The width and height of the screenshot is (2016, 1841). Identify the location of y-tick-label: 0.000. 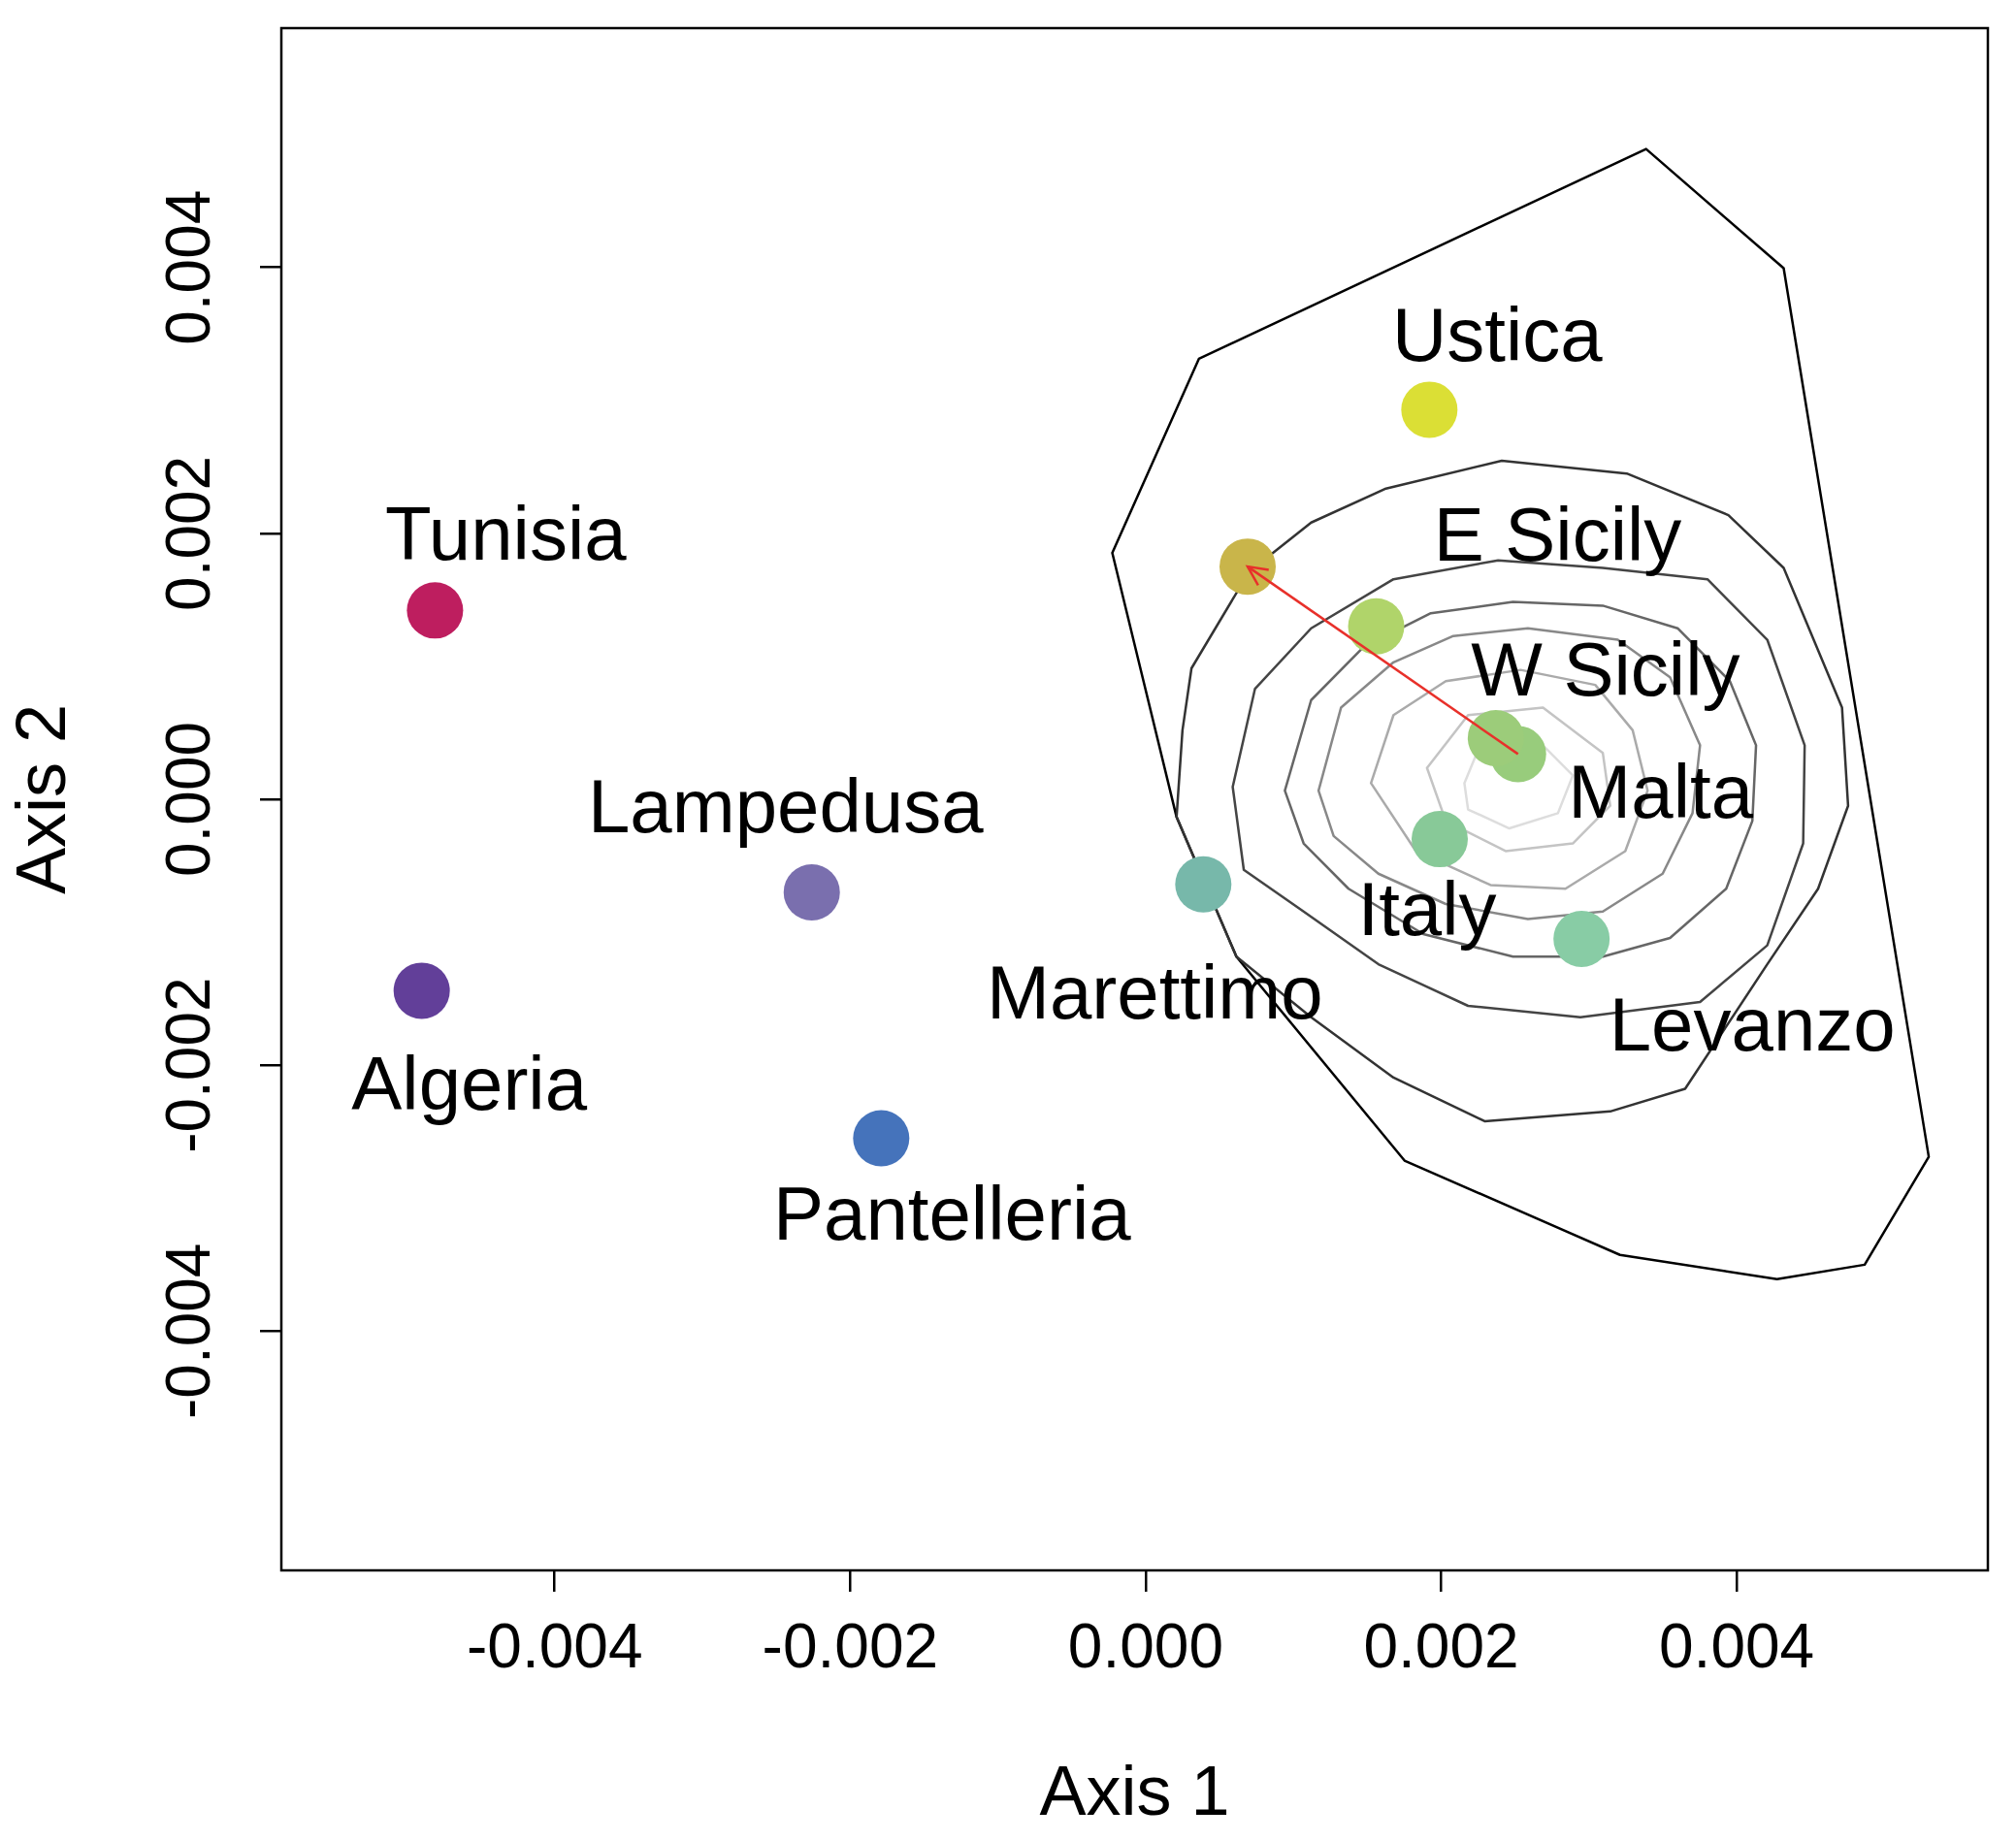
(187, 799).